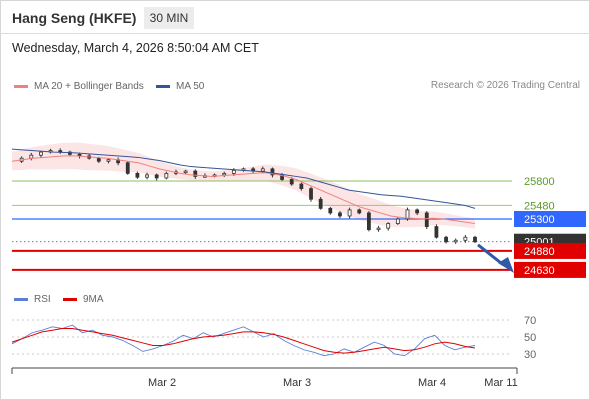  What do you see at coordinates (169, 18) in the screenshot?
I see `timeframe-badge: 30 MIN` at bounding box center [169, 18].